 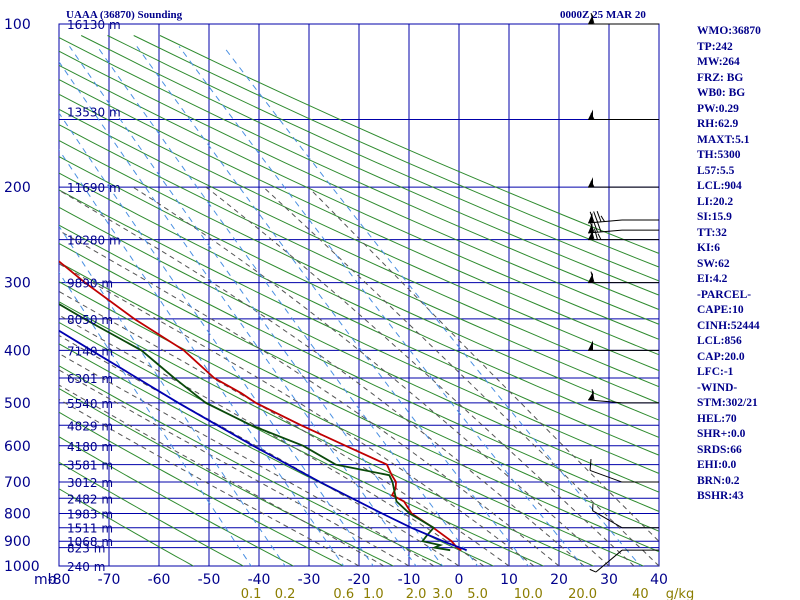 I want to click on index-line: CAP:20.0, so click(x=721, y=356).